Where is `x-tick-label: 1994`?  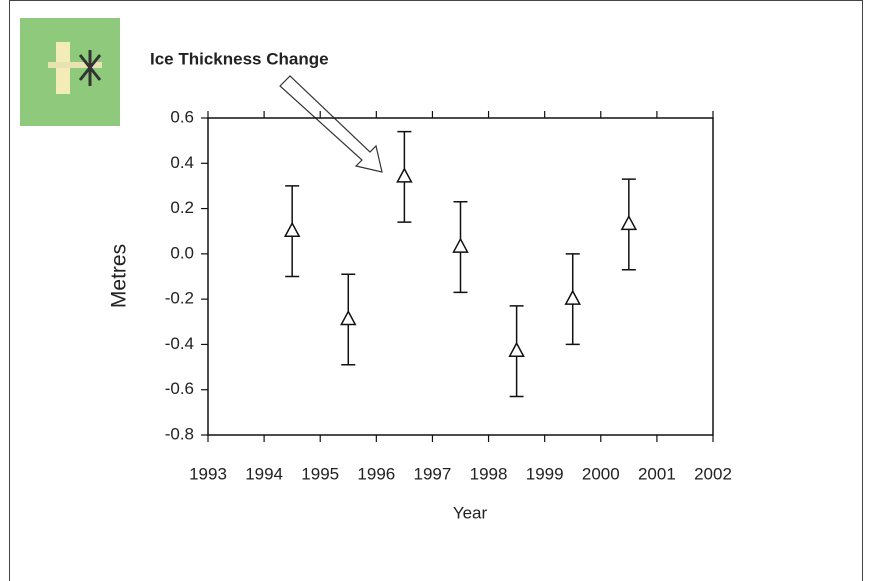 x-tick-label: 1994 is located at coordinates (264, 473).